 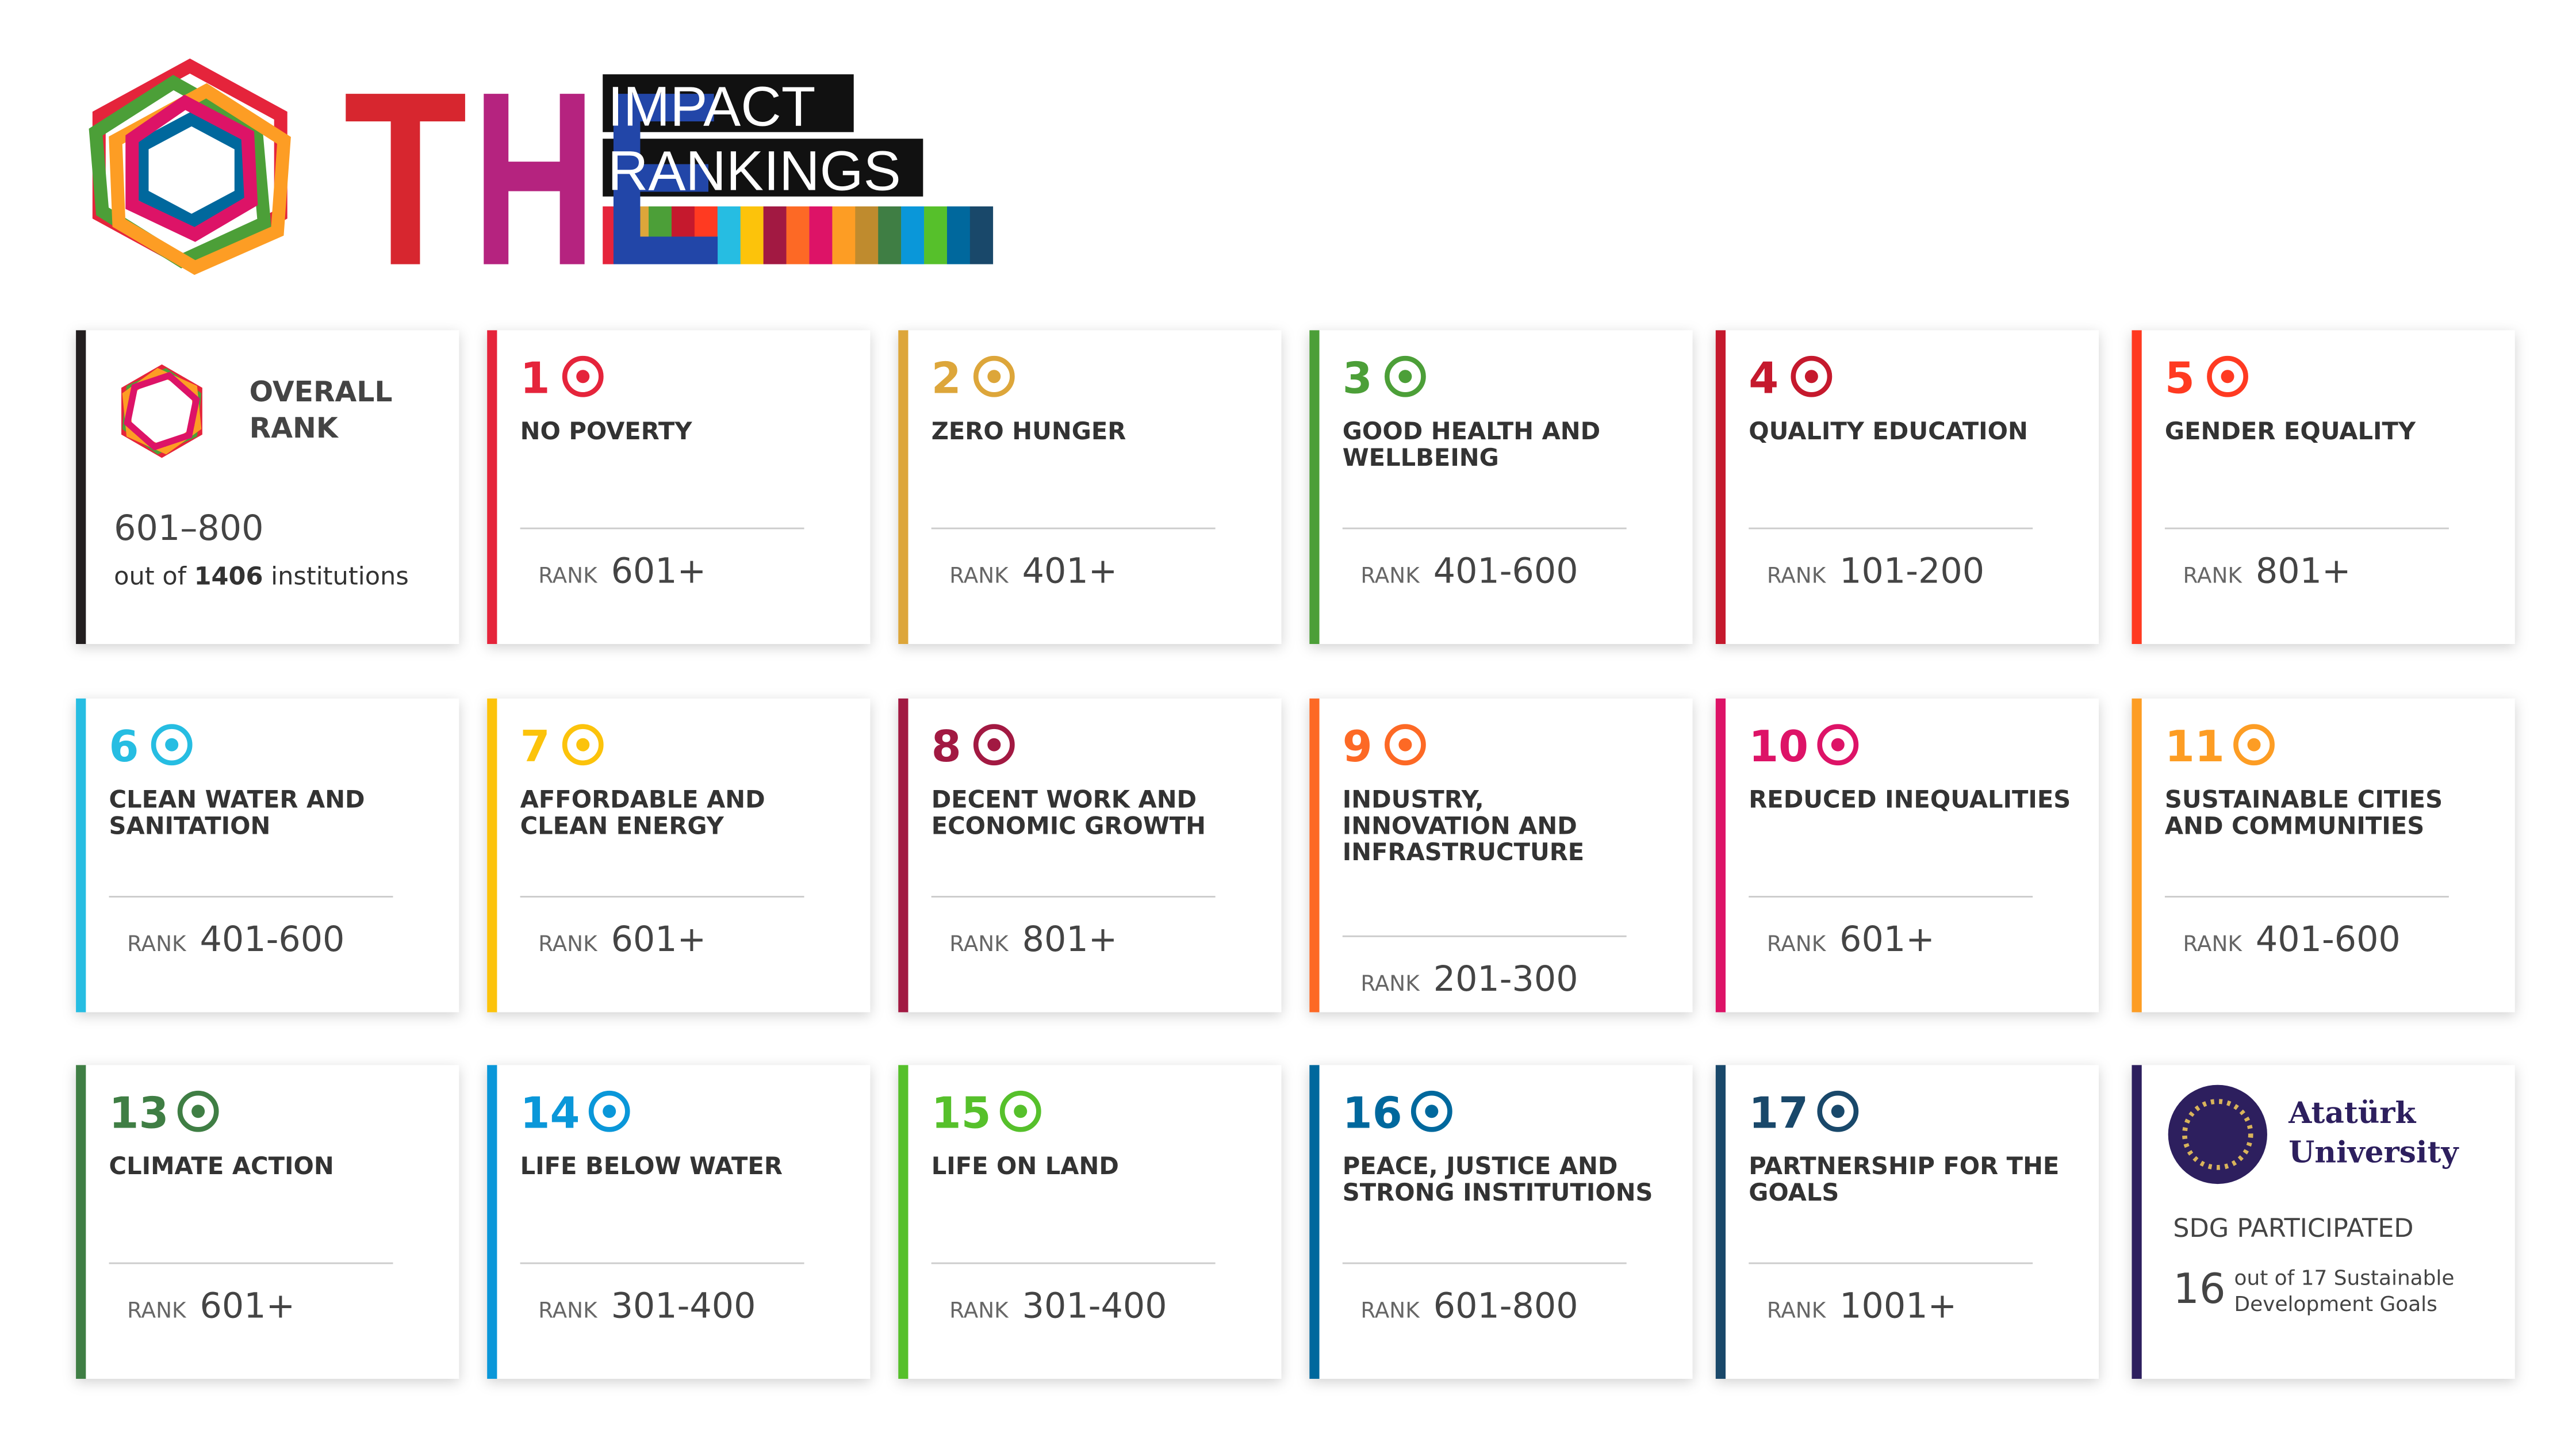 What do you see at coordinates (2373, 1152) in the screenshot?
I see `university-name: University` at bounding box center [2373, 1152].